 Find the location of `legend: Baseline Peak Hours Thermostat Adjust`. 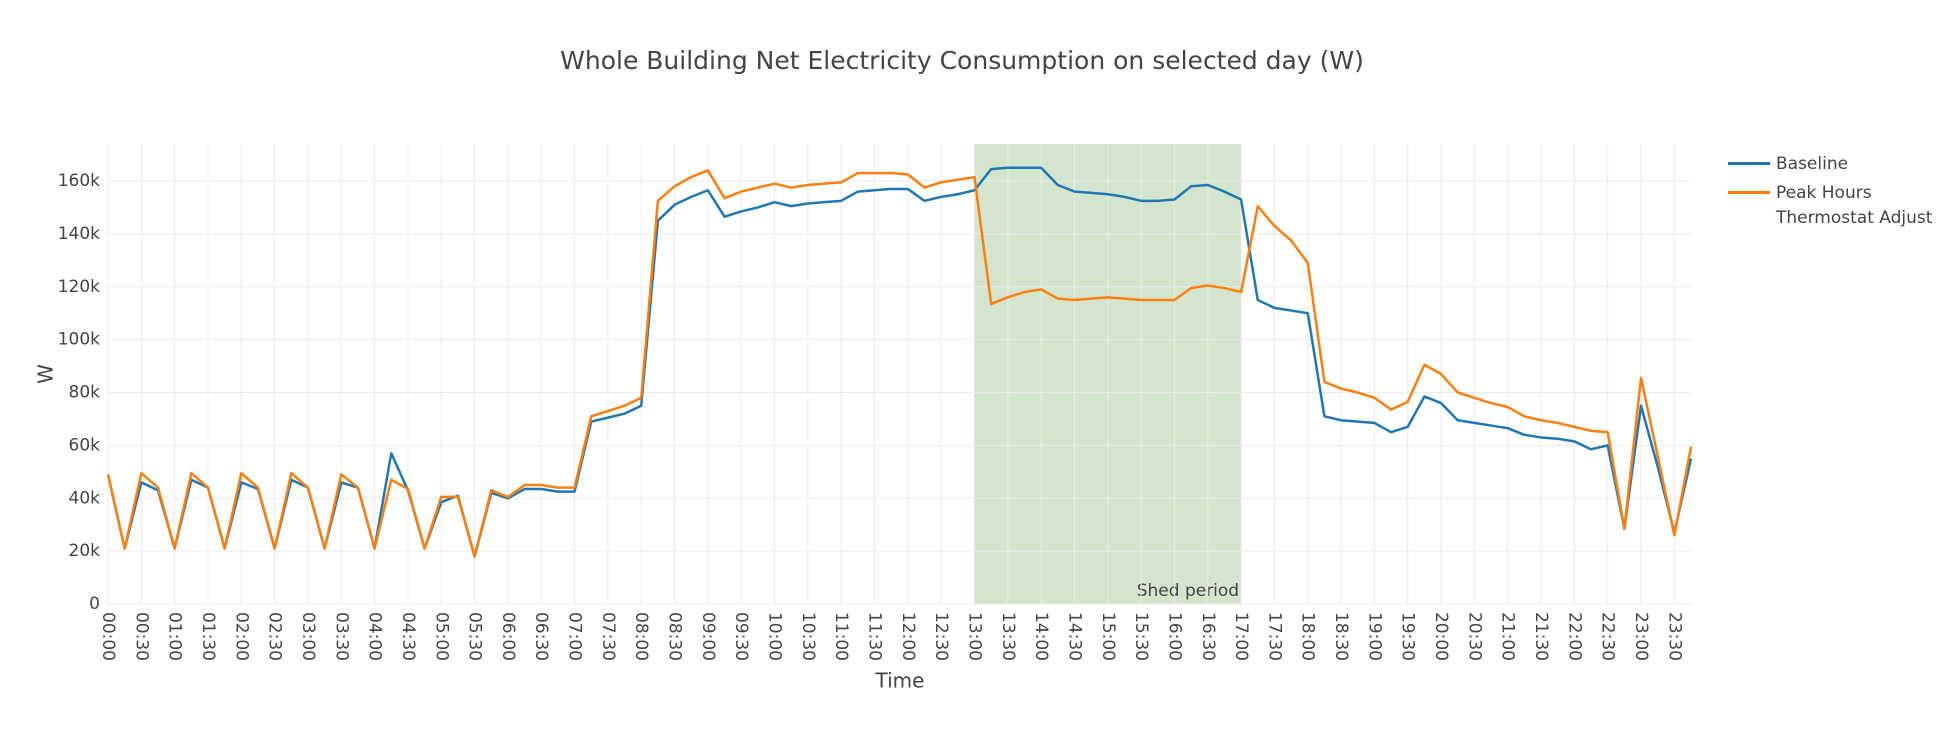

legend: Baseline Peak Hours Thermostat Adjust is located at coordinates (1838, 193).